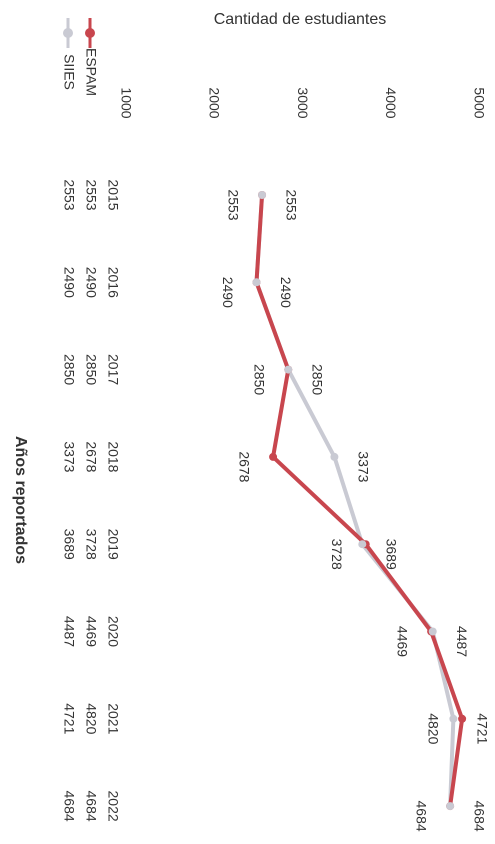  I want to click on chart-title: Cantidad de estudiantes, so click(300, 19).